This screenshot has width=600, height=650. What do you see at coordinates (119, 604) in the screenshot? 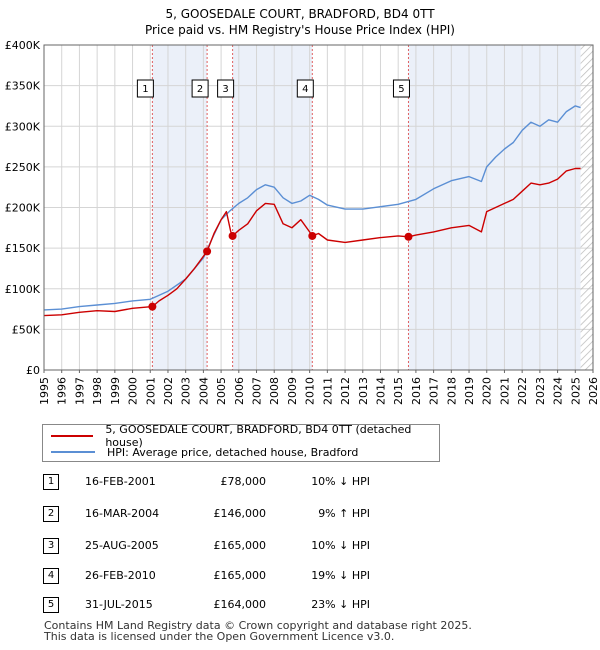
I see `sale-date: 31-JUL-2015` at bounding box center [119, 604].